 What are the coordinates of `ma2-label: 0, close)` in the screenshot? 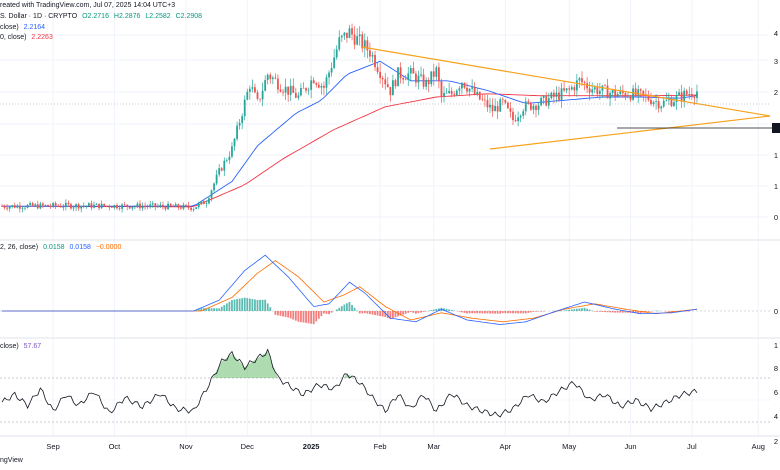 It's located at (13, 37).